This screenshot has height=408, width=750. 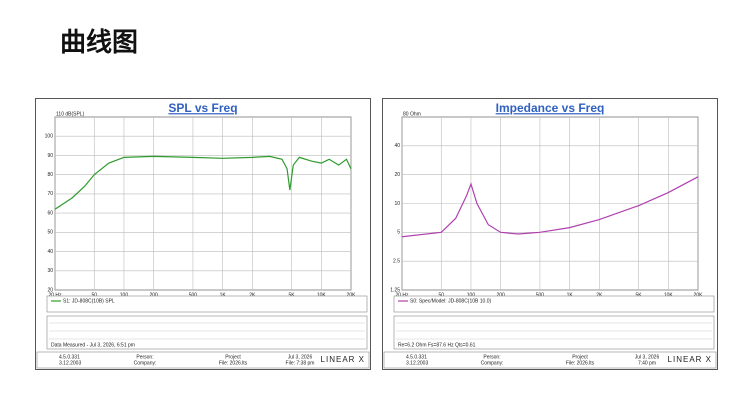 What do you see at coordinates (89, 301) in the screenshot?
I see `legend-label: S1: JD-808C(10B) SPL` at bounding box center [89, 301].